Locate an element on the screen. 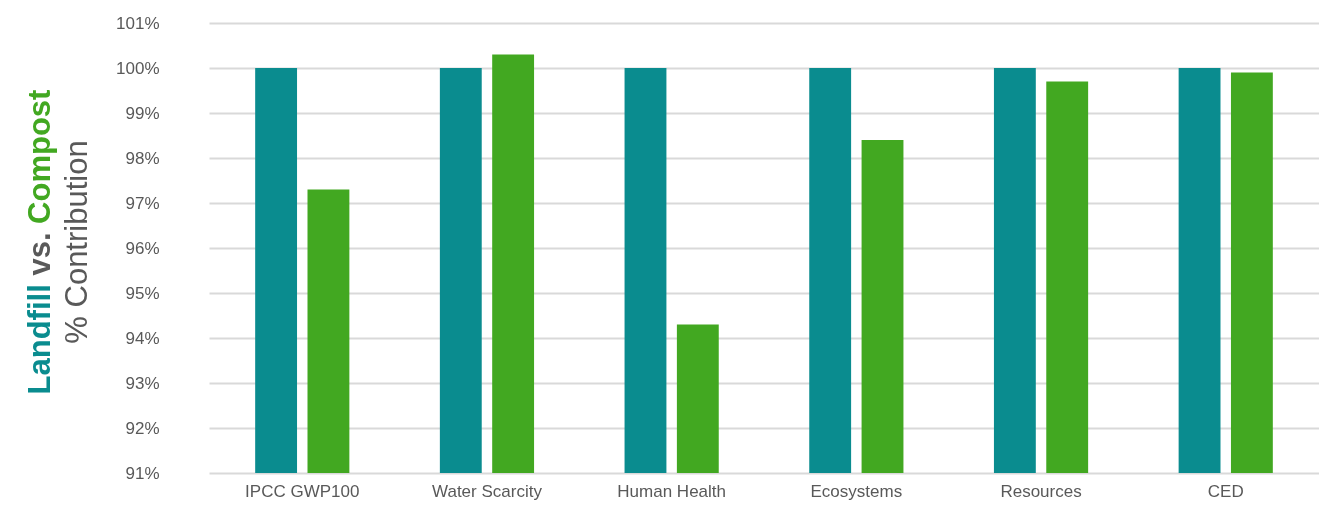 The height and width of the screenshot is (512, 1319). x-tick-label: Water Scarcity is located at coordinates (487, 491).